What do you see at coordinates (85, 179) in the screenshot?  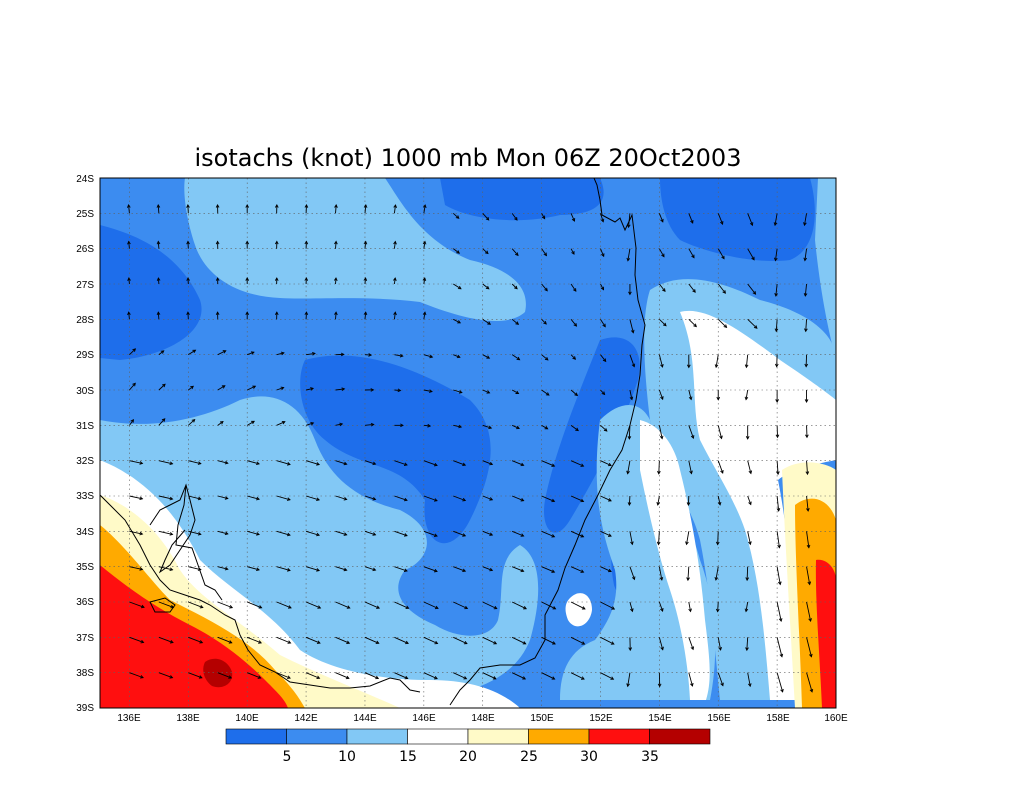 I see `y-tick-label: 24S` at bounding box center [85, 179].